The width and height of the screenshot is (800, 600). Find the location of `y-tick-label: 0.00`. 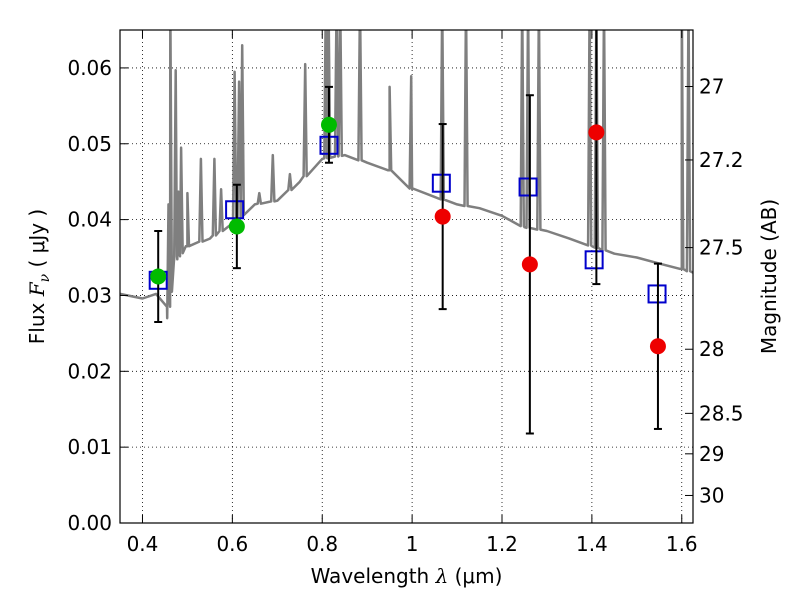

y-tick-label: 0.00 is located at coordinates (89, 523).